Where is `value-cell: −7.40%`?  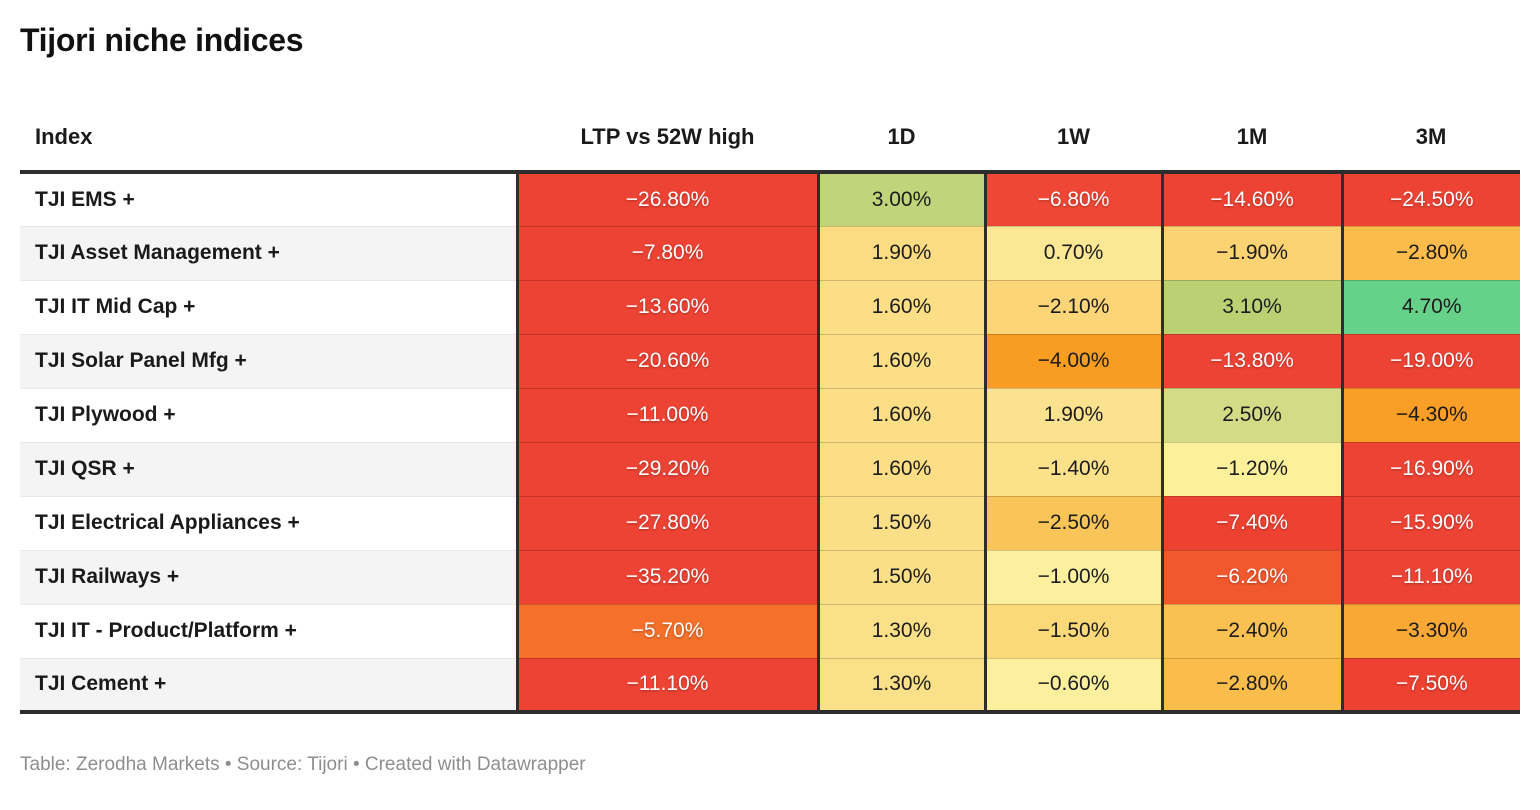
value-cell: −7.40% is located at coordinates (1251, 522).